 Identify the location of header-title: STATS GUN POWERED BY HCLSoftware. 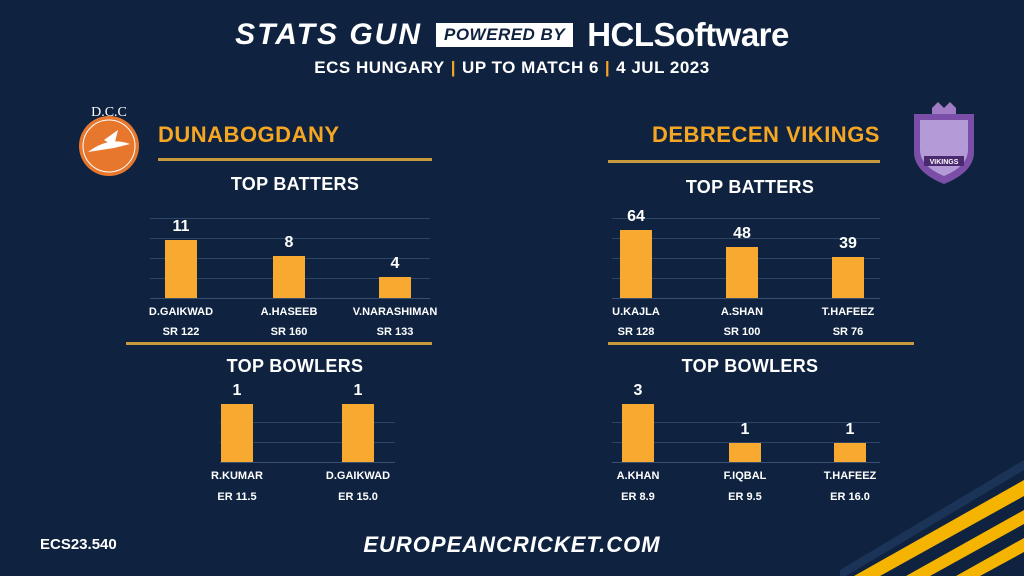
(512, 35).